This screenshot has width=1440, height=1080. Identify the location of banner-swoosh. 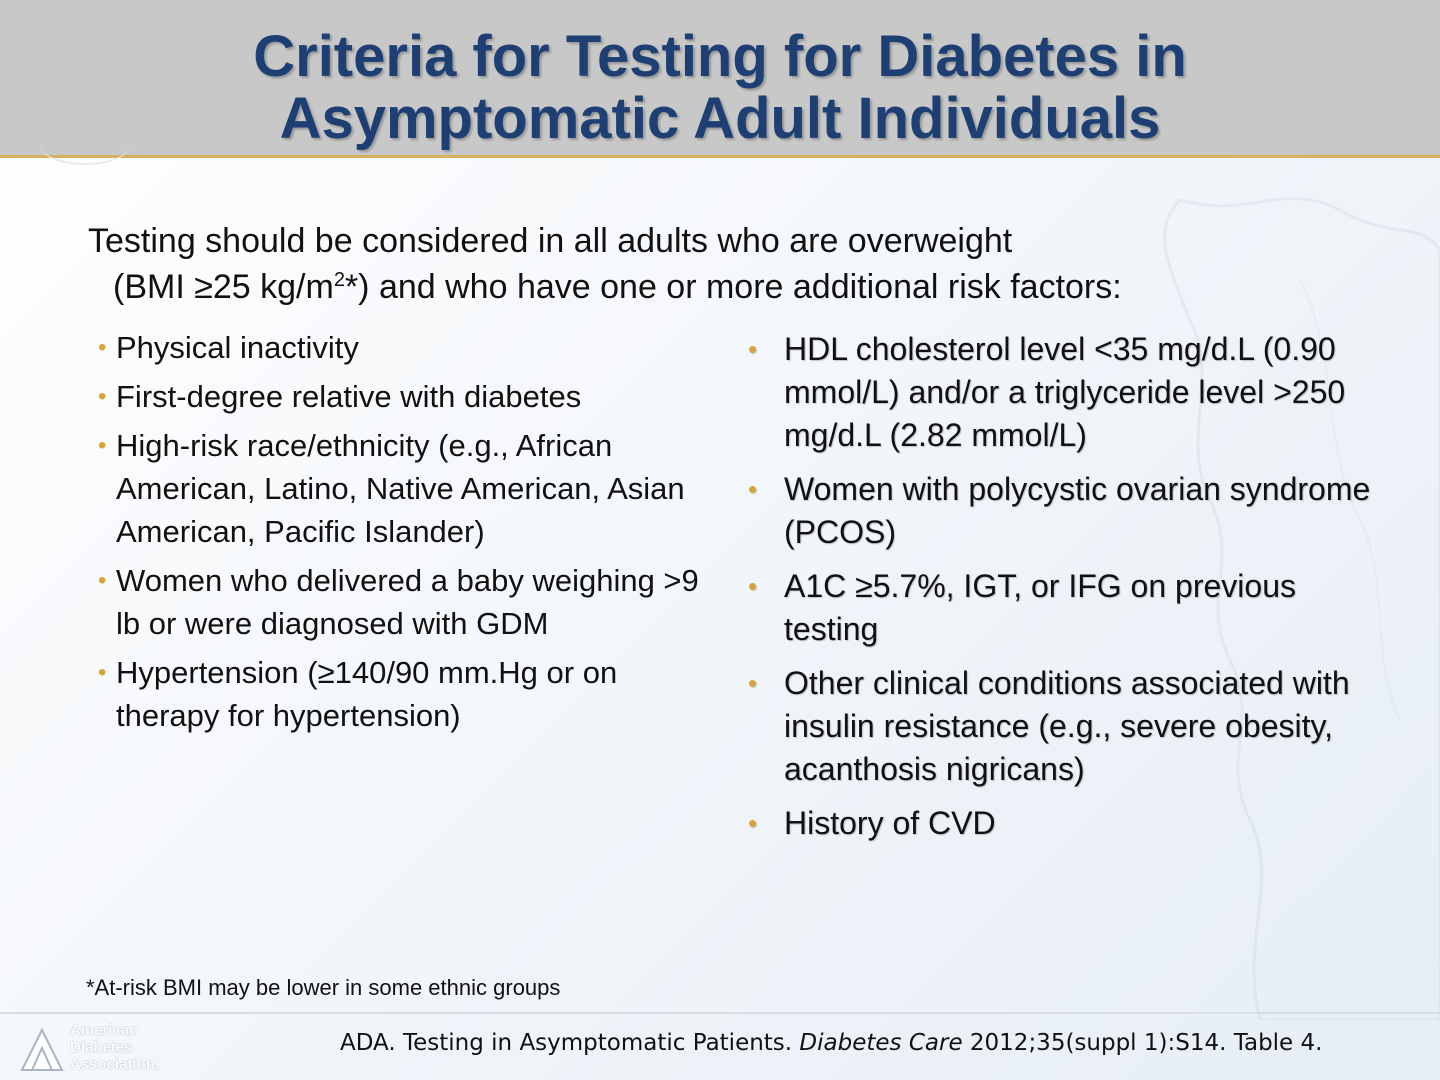
(85, 145).